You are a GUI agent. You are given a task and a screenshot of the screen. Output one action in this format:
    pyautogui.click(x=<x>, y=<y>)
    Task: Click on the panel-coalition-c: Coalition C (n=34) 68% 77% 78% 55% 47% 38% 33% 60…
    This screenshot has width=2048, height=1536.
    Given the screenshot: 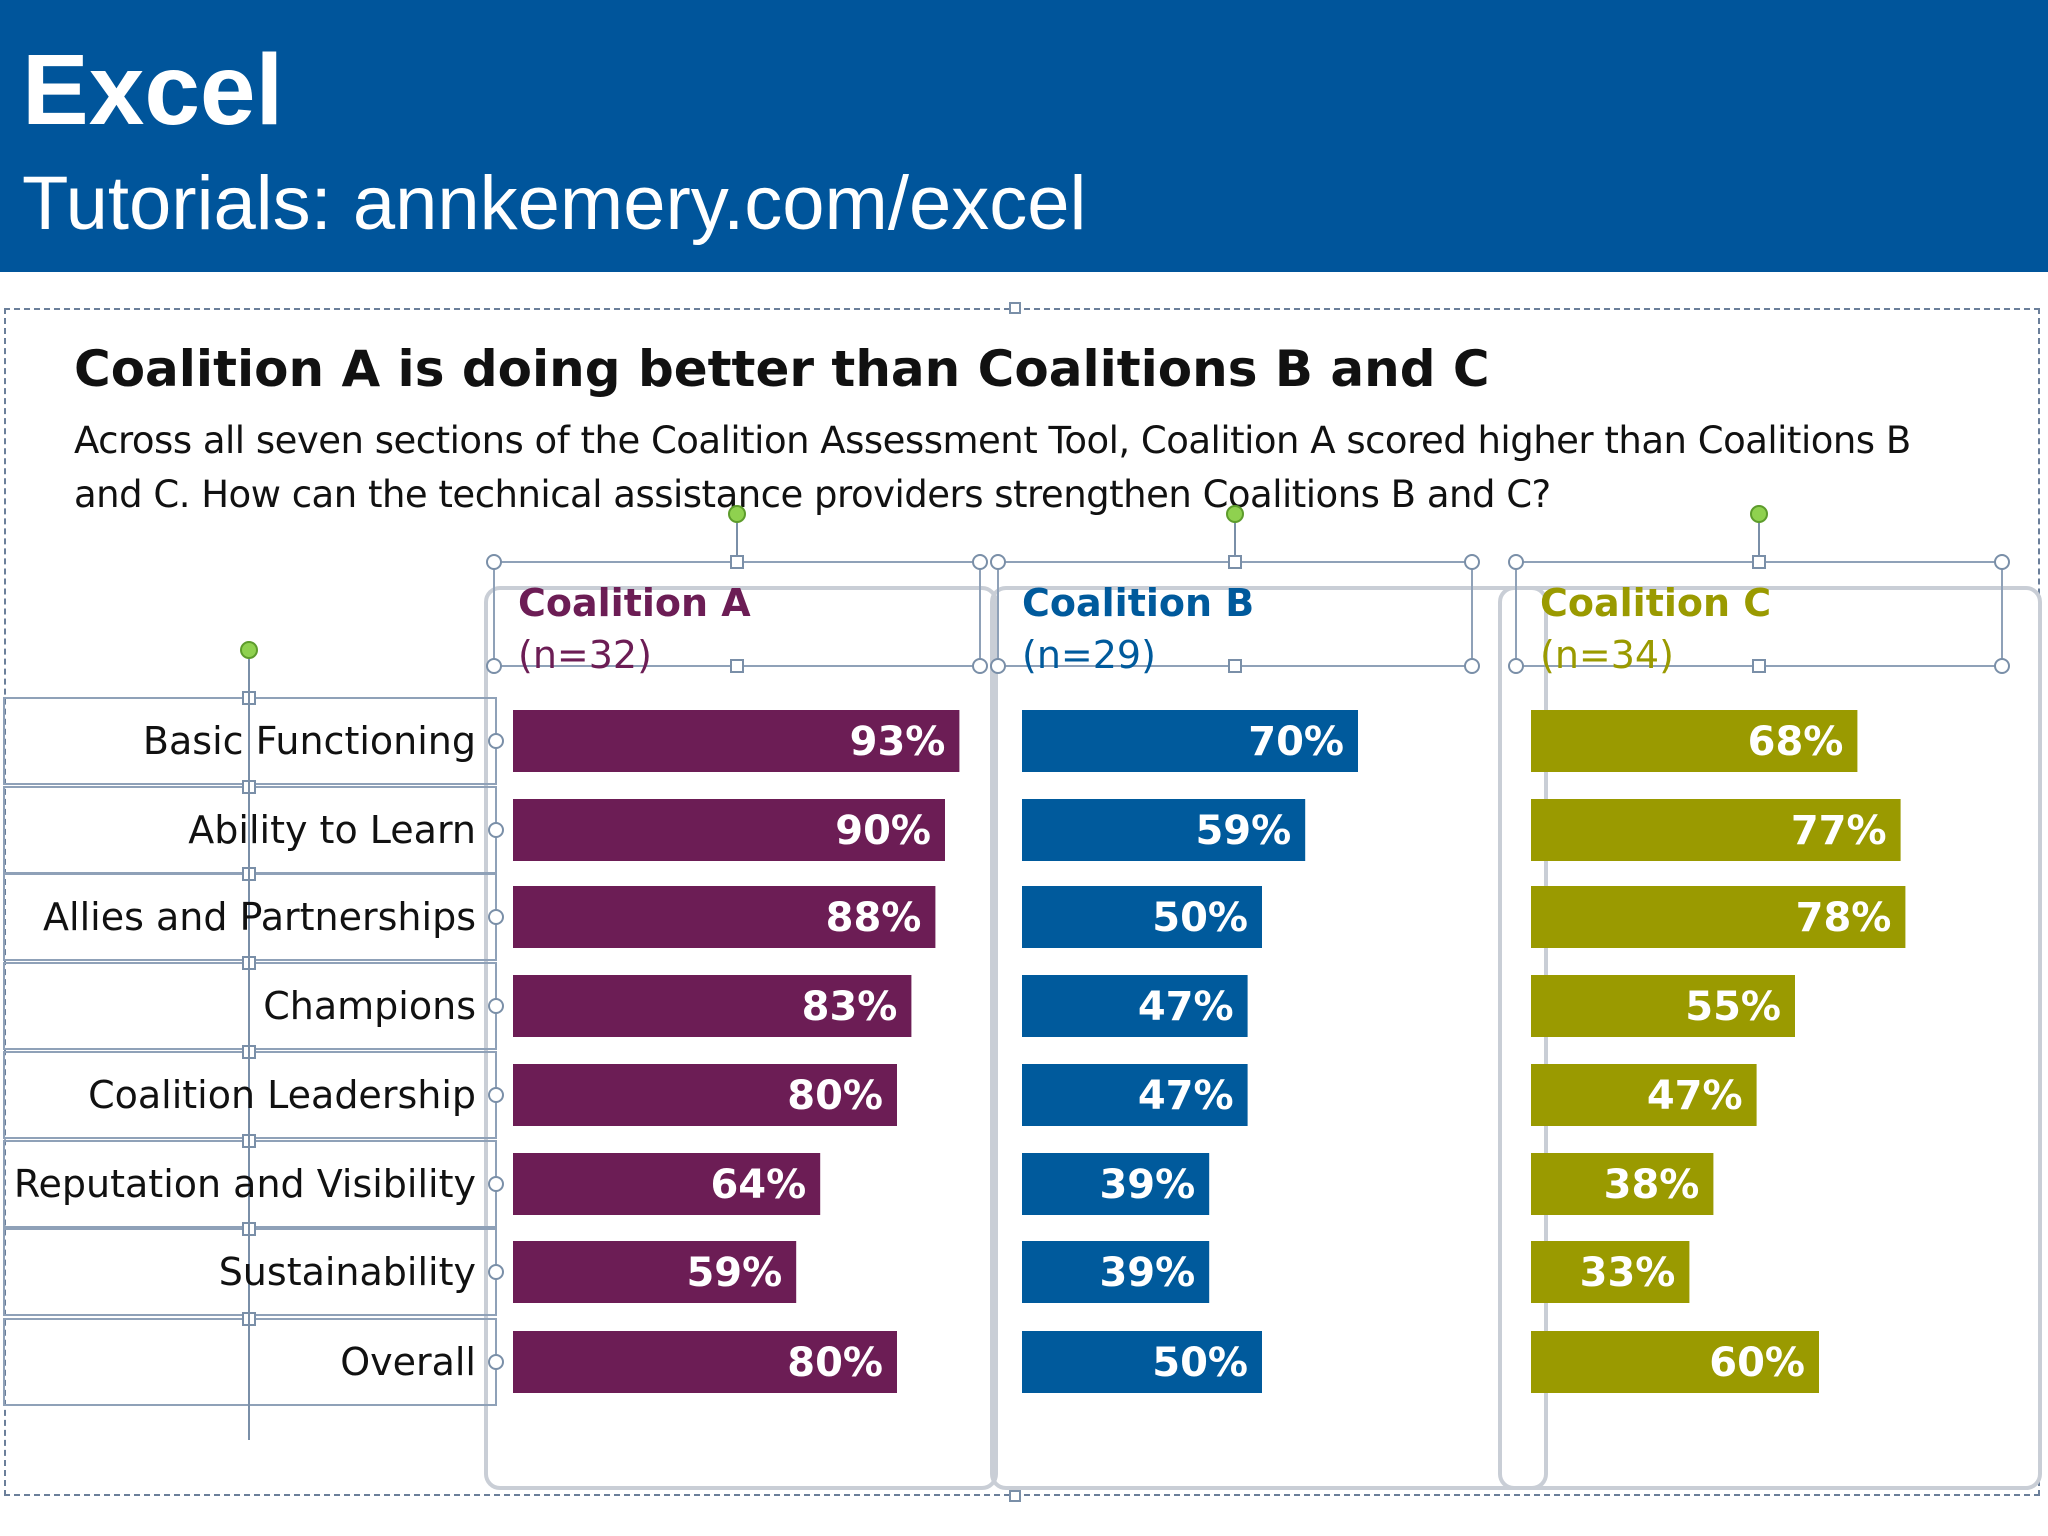 What is the action you would take?
    pyautogui.click(x=1718, y=987)
    